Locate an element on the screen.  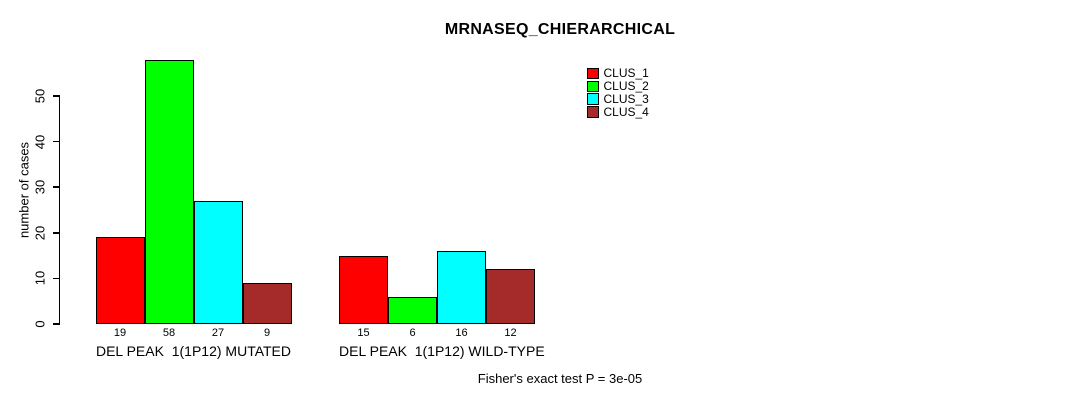
legend-item: CLUS_3 is located at coordinates (618, 99).